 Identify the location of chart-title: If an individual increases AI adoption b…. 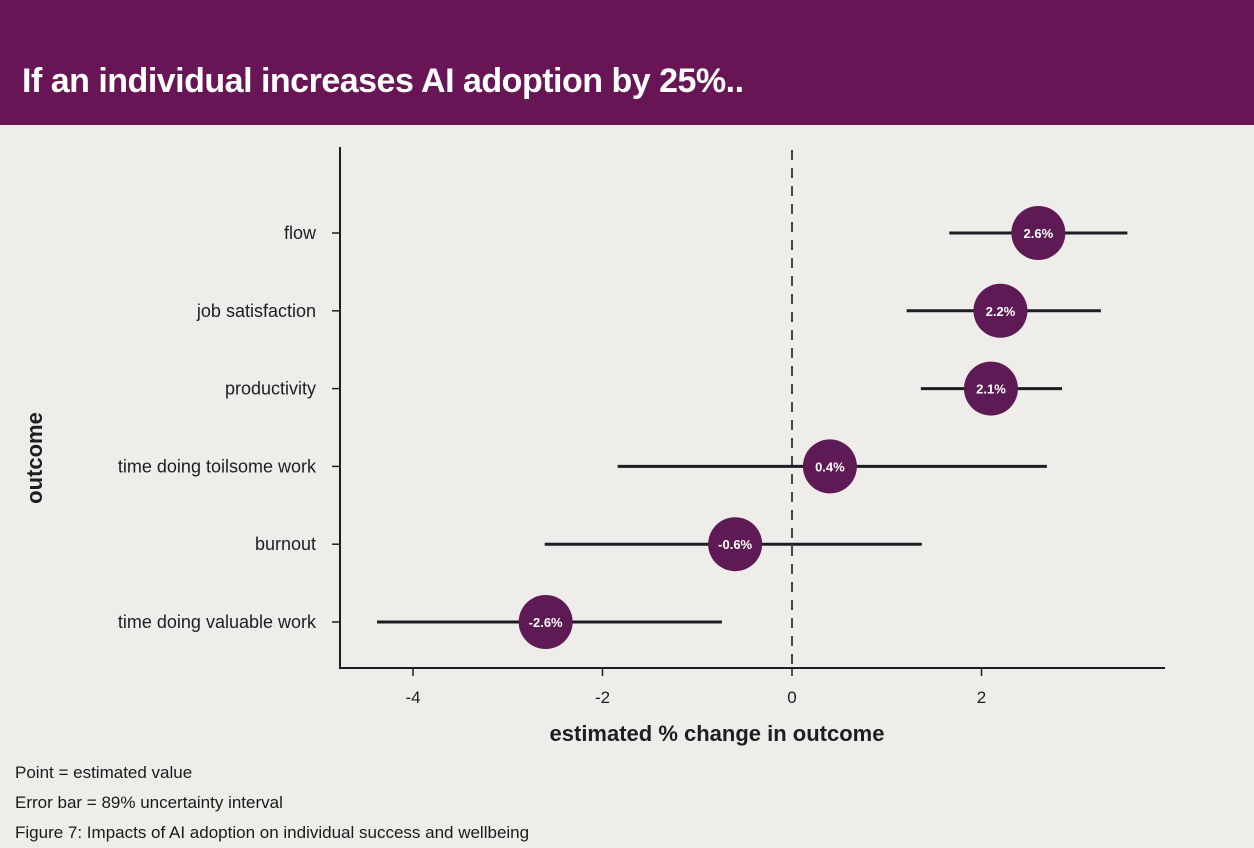
(383, 81).